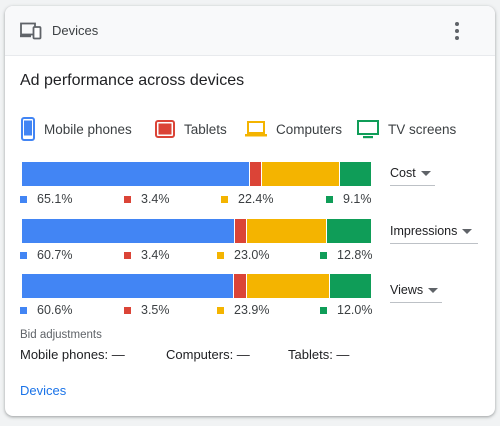 This screenshot has height=426, width=500. Describe the element at coordinates (75, 30) in the screenshot. I see `card-title: Devices` at that location.